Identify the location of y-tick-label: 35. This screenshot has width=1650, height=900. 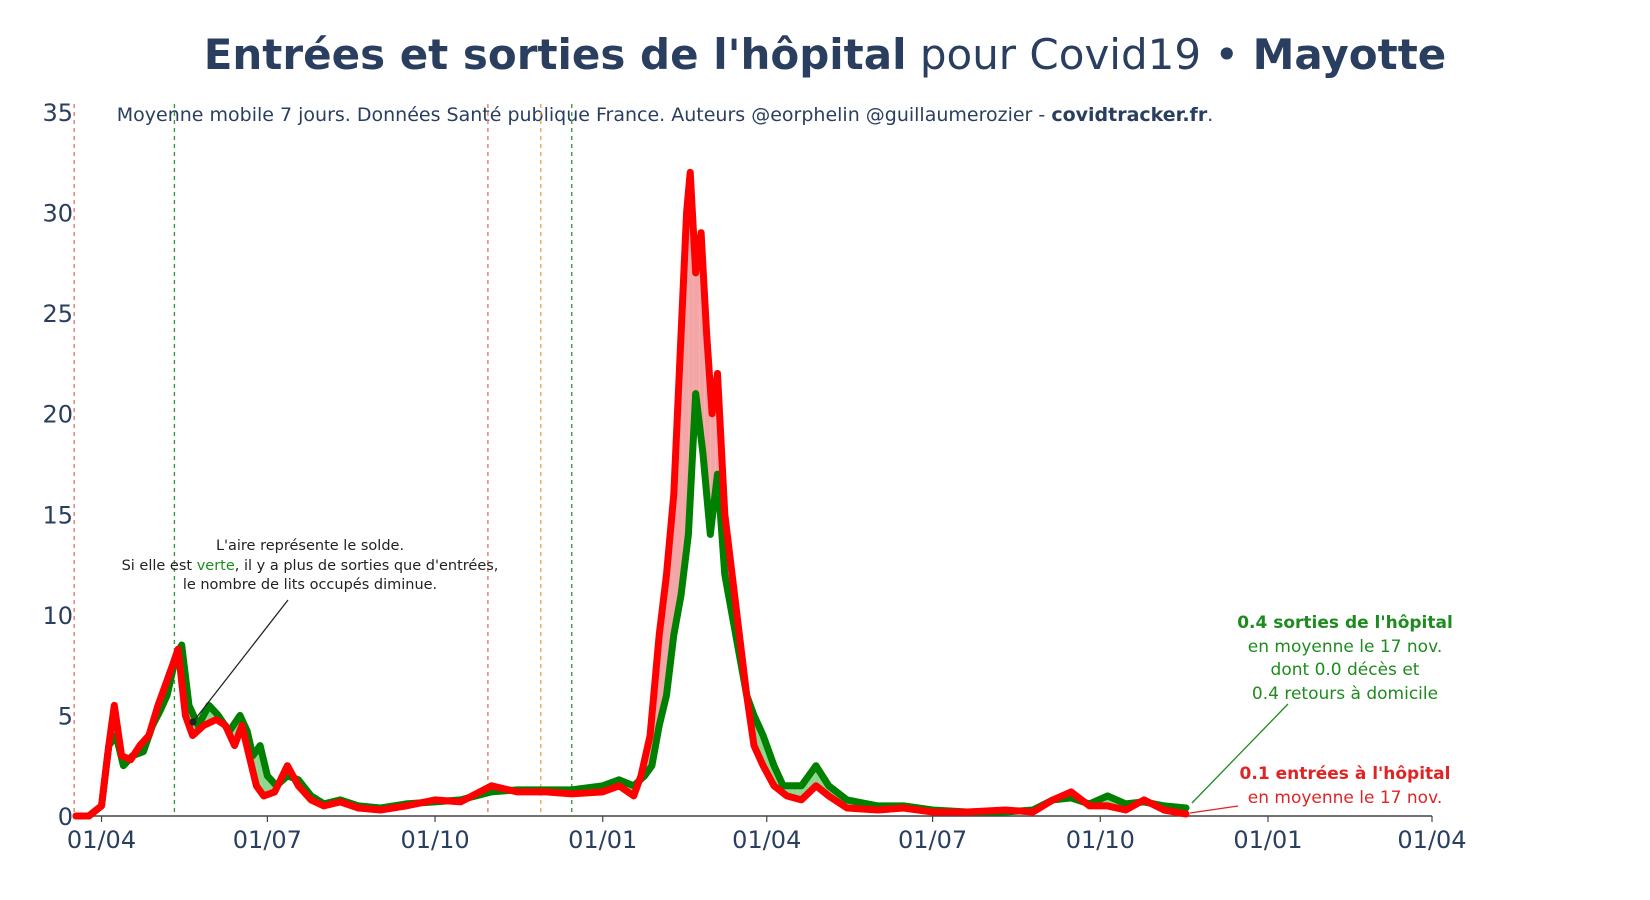
(57, 113).